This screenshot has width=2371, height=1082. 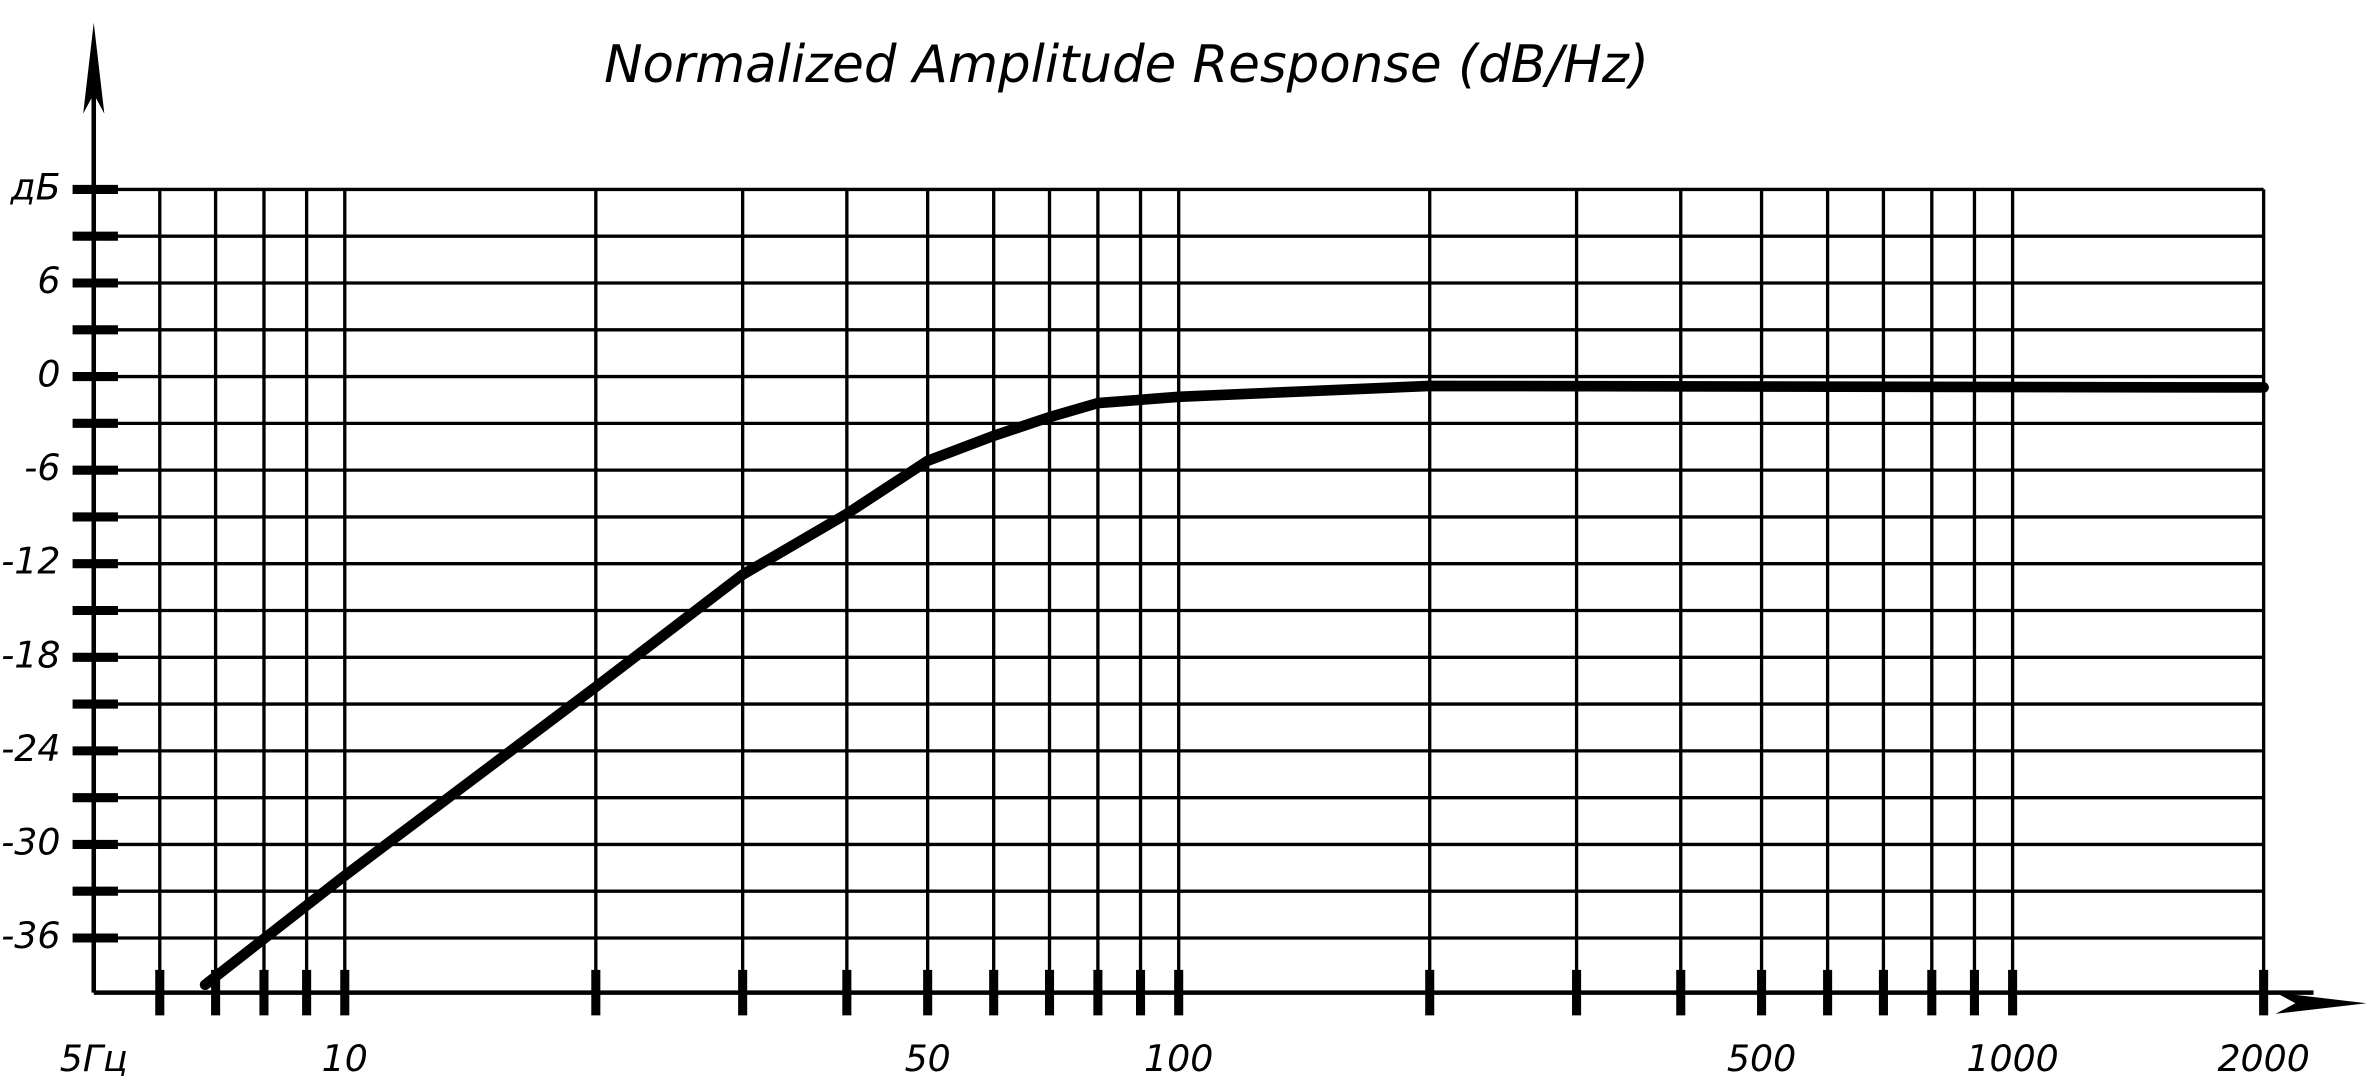 I want to click on y-tick-label: -12, so click(x=30, y=561).